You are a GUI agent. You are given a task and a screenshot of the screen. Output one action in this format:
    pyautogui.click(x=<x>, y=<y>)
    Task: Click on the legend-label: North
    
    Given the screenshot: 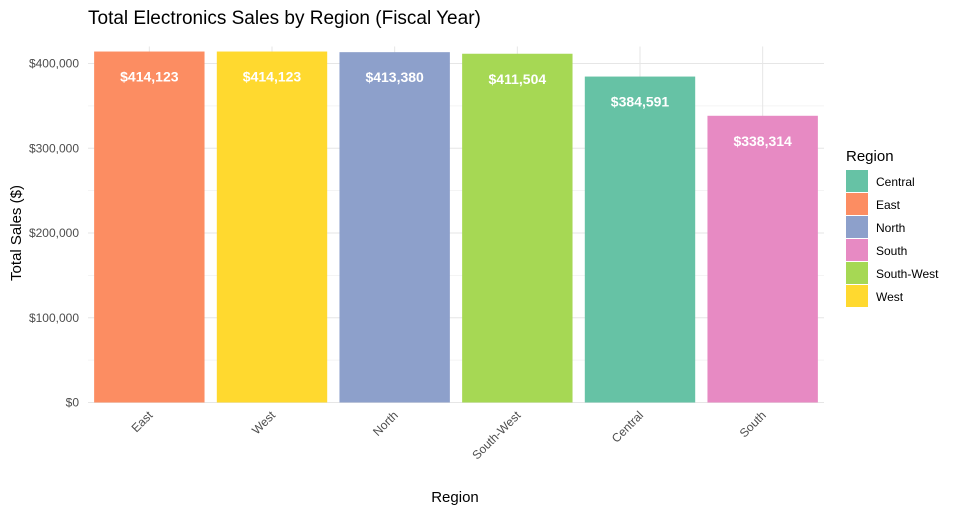 What is the action you would take?
    pyautogui.click(x=890, y=228)
    